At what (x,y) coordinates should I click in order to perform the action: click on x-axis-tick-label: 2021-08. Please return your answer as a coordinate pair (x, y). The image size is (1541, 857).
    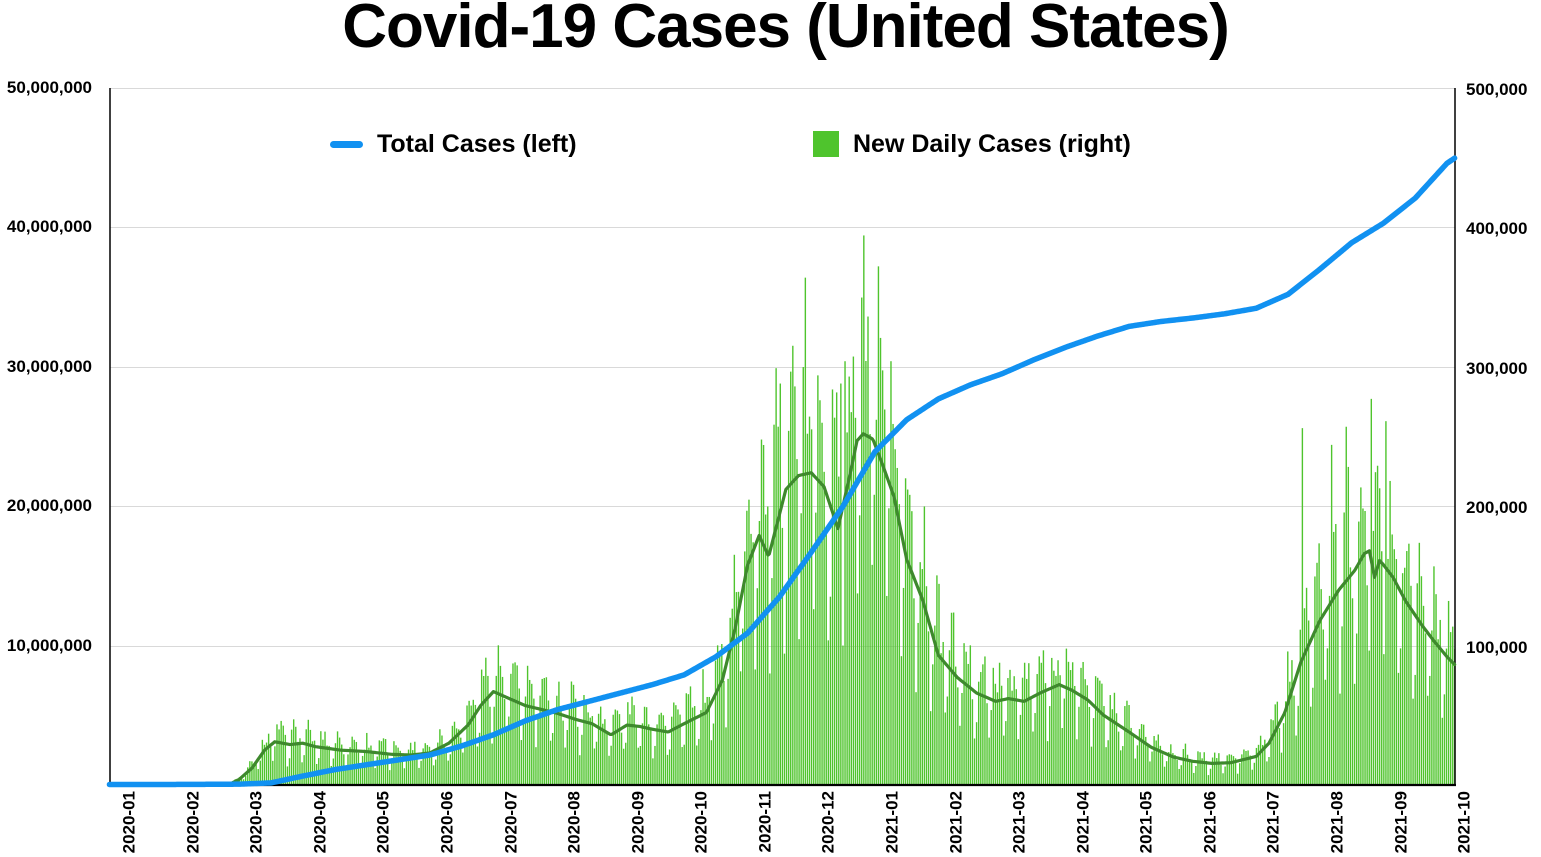
    Looking at the image, I should click on (1337, 822).